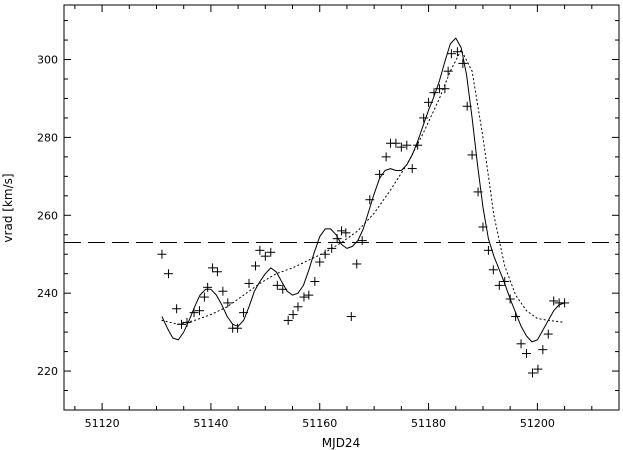 This screenshot has width=623, height=450. I want to click on x-axis-label: MJD24, so click(341, 443).